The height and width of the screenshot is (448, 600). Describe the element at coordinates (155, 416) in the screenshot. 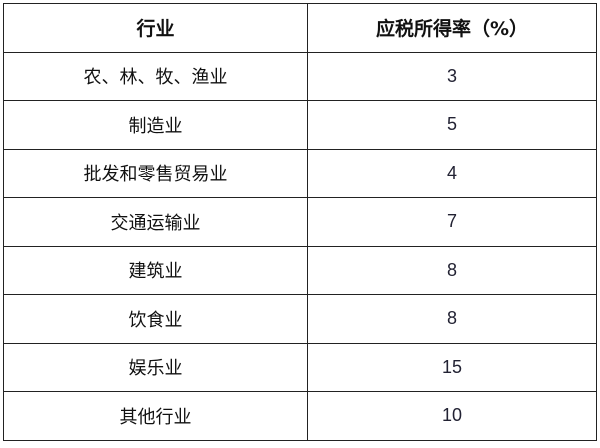

I see `industry-cell: 其他行业` at that location.